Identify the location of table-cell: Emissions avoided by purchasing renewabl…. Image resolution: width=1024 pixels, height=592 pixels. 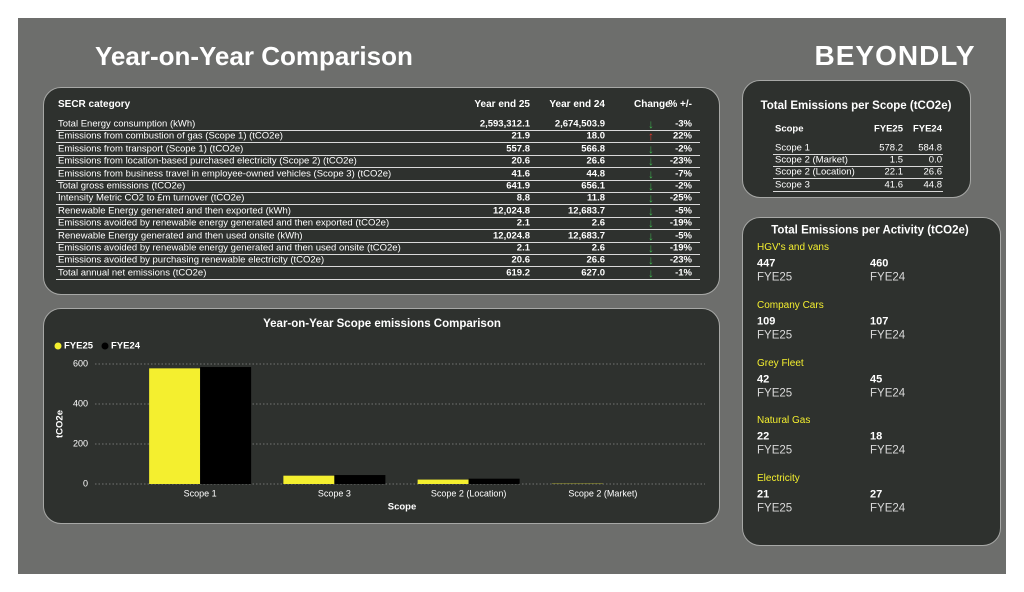
(191, 260).